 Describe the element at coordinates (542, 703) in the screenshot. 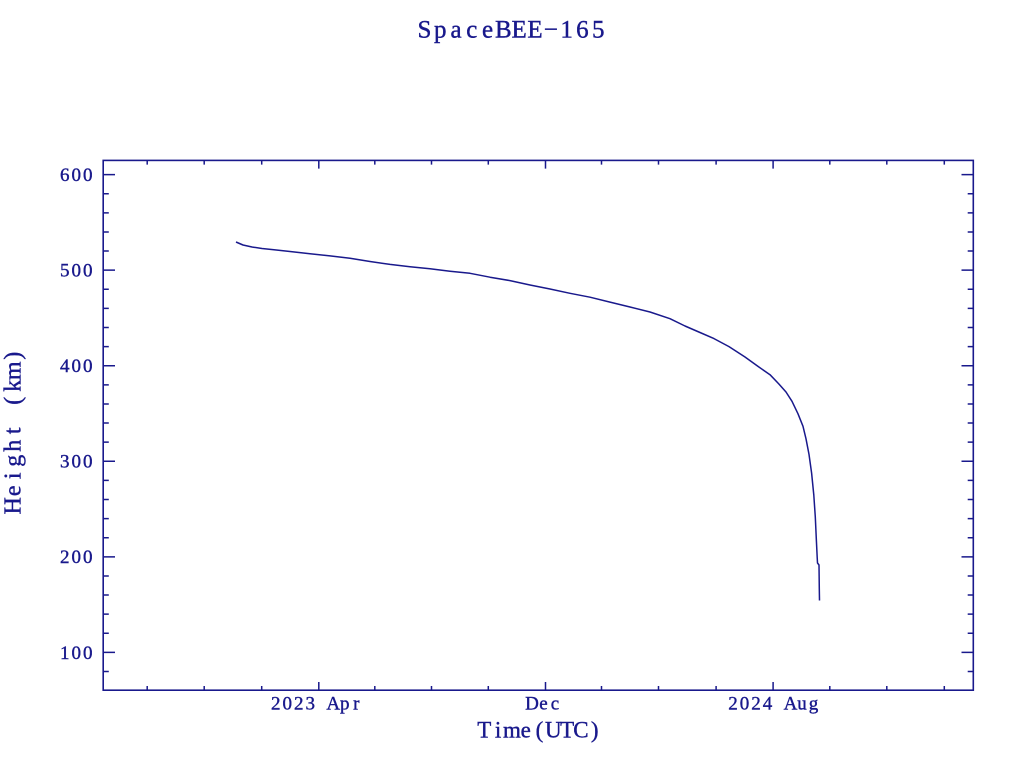

I see `svg-text: Dec` at that location.